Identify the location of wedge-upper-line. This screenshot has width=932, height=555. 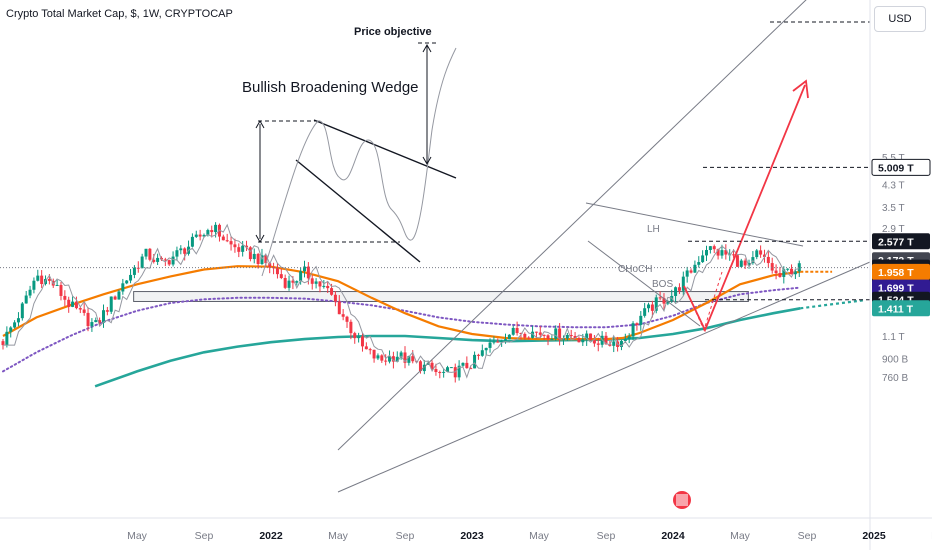
(385, 149).